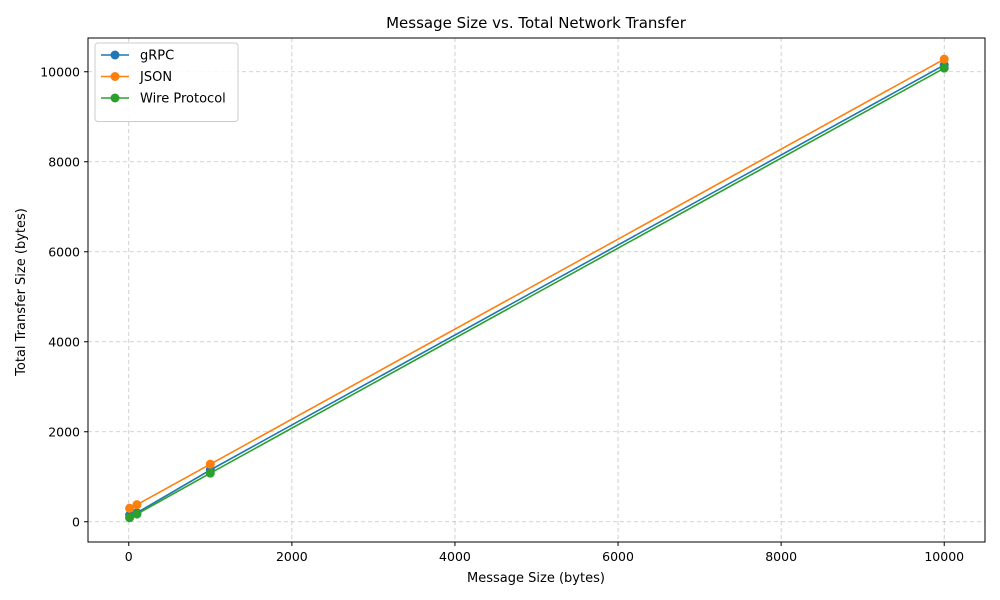 Image resolution: width=1000 pixels, height=600 pixels. Describe the element at coordinates (60, 71) in the screenshot. I see `y-tick-label: 10000` at that location.